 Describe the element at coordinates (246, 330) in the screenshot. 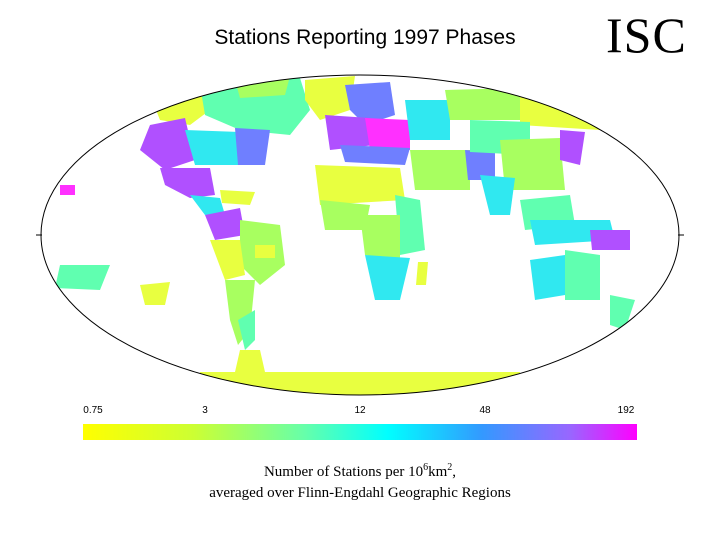

I see `region-argentina-south` at that location.